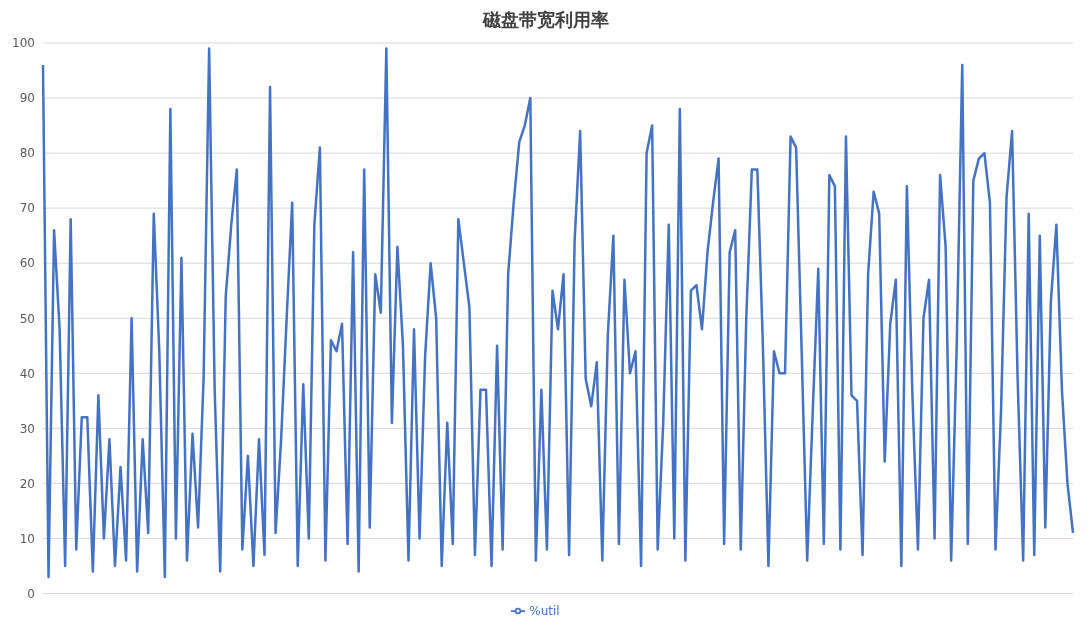  What do you see at coordinates (545, 20) in the screenshot?
I see `chart-title: 磁盘带宽利用率` at bounding box center [545, 20].